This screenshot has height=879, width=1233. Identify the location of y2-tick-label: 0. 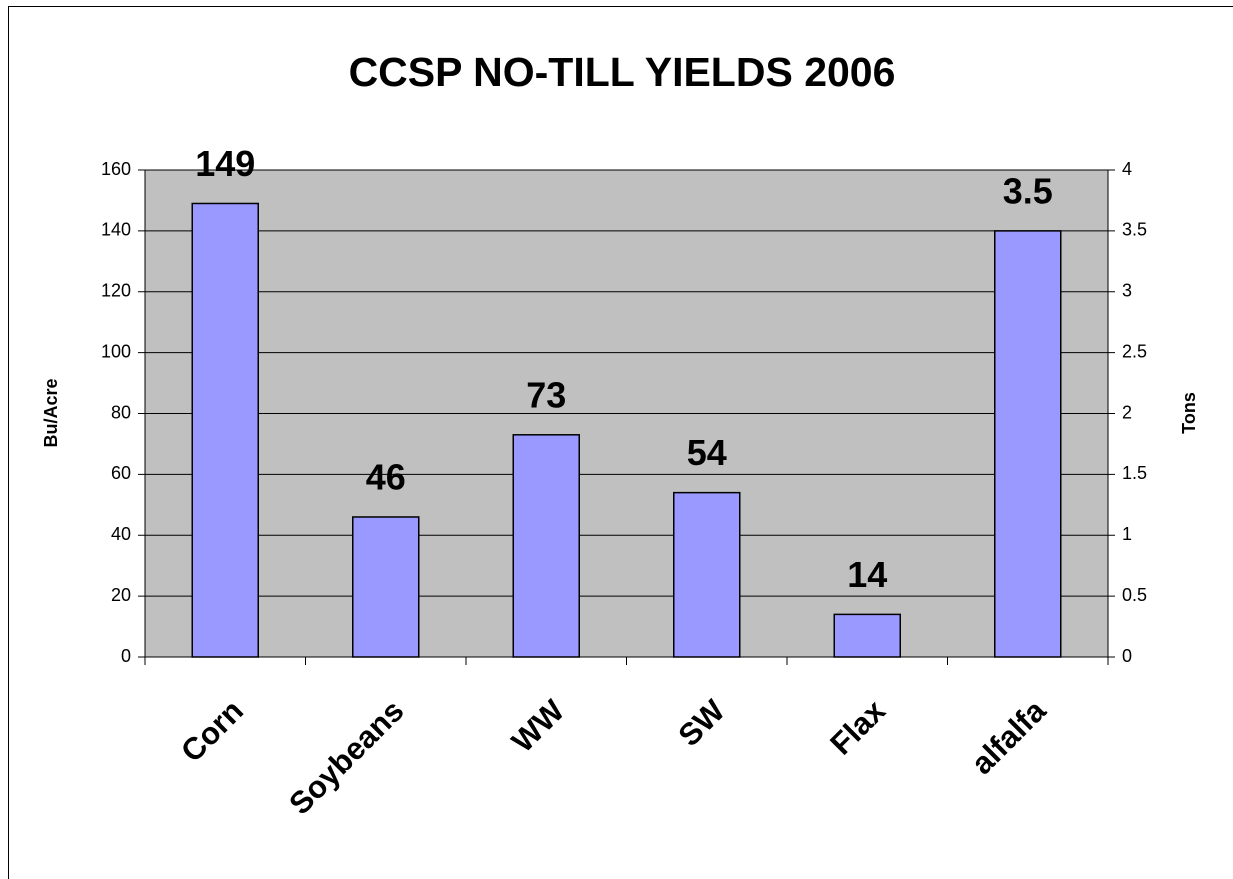
(1127, 656).